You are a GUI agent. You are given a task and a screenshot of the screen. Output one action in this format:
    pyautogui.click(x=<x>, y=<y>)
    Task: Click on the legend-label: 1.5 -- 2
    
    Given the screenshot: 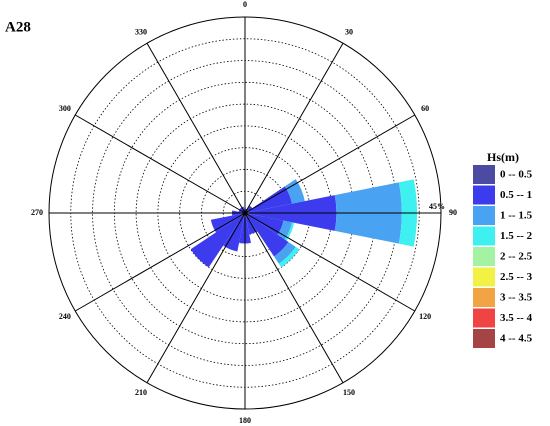 What is the action you would take?
    pyautogui.click(x=516, y=236)
    